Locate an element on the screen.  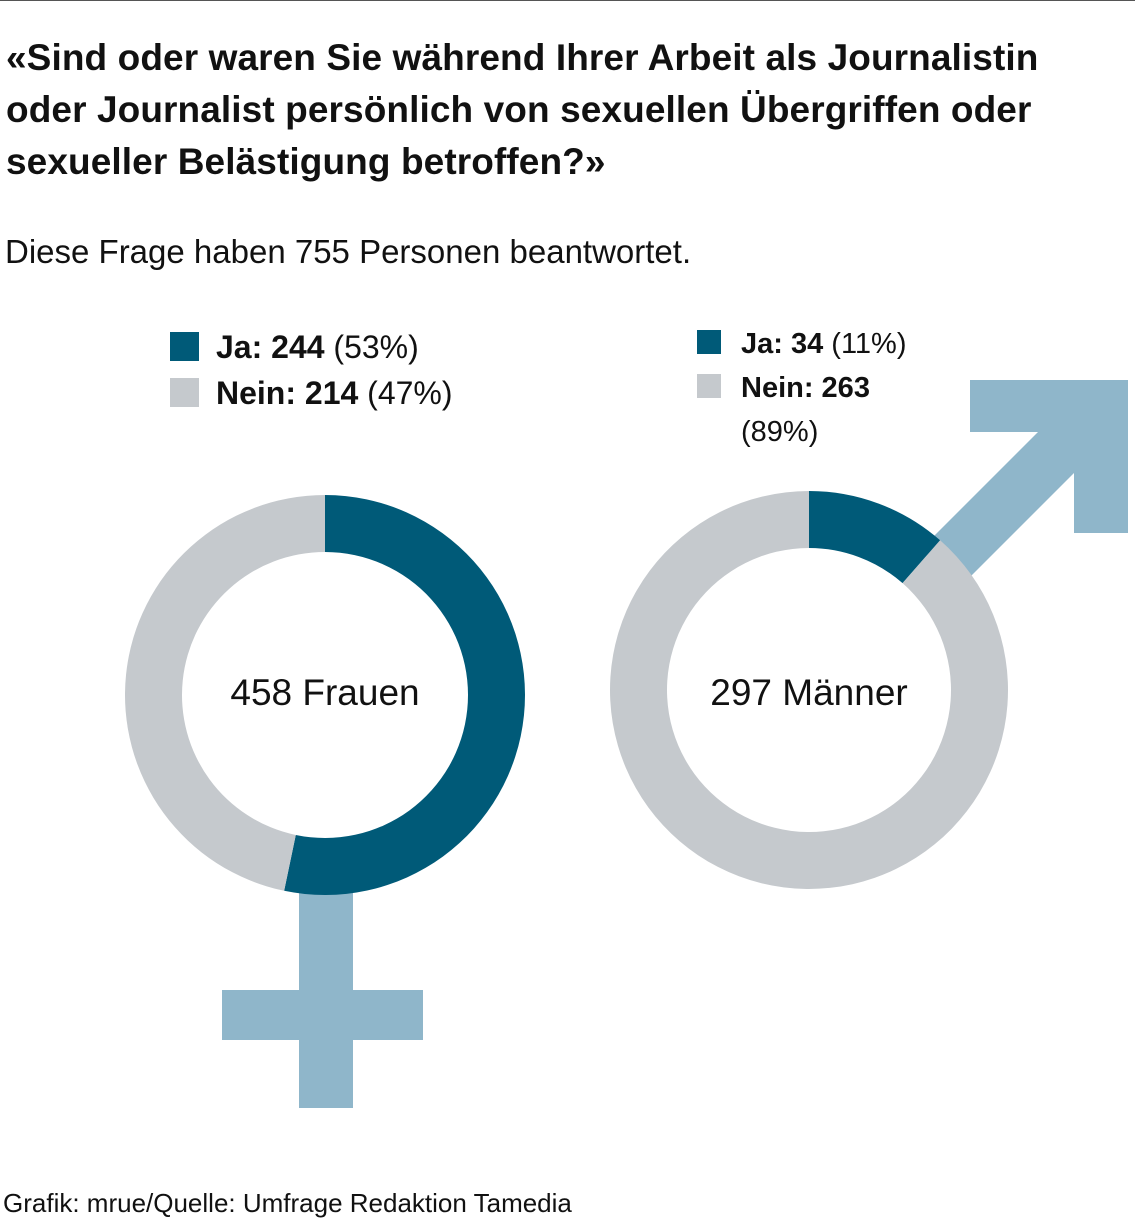
legend-pct-ja: (53%) is located at coordinates (376, 347).